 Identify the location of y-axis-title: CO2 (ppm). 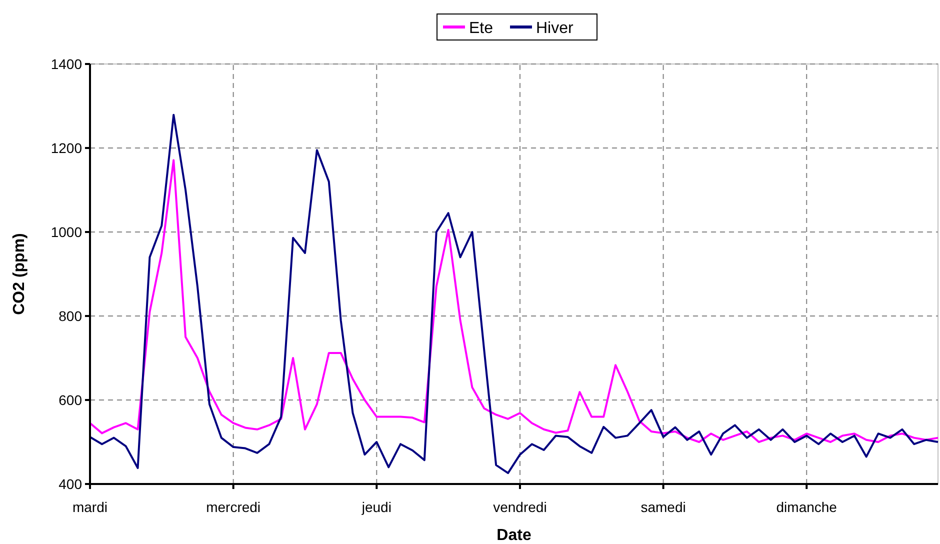
(19, 274).